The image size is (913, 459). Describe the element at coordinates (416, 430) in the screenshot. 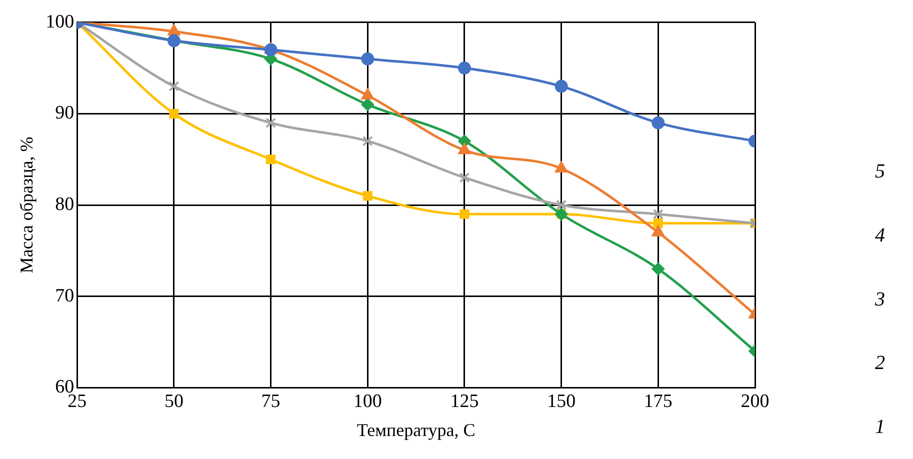

I see `x-axis-title: Температура, С` at that location.